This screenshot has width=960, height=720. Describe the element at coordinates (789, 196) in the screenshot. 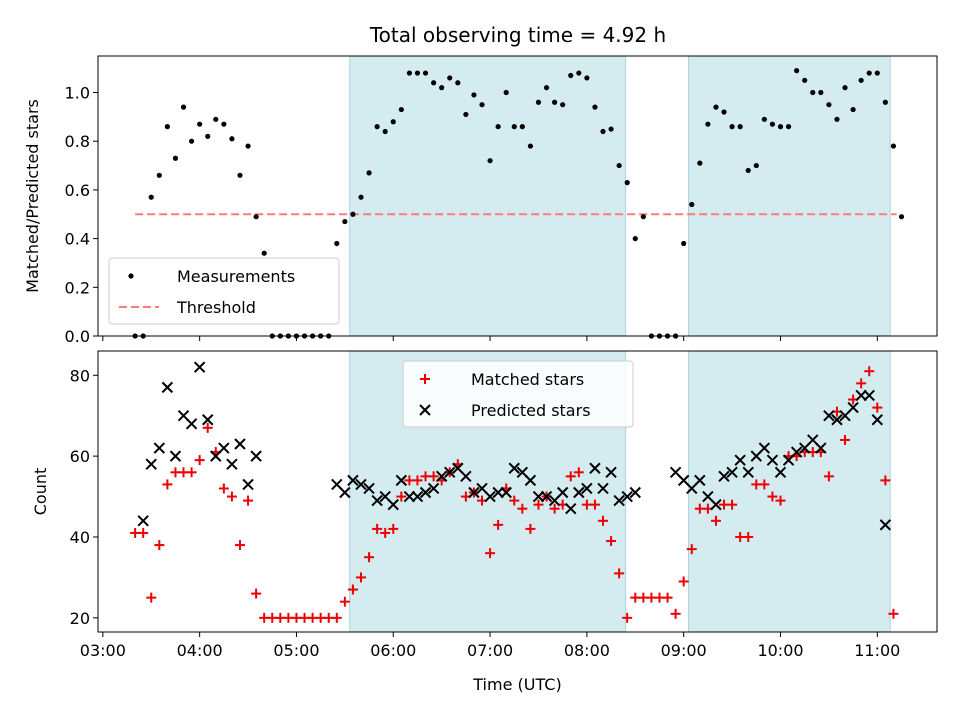

I see `shaded-interval` at that location.